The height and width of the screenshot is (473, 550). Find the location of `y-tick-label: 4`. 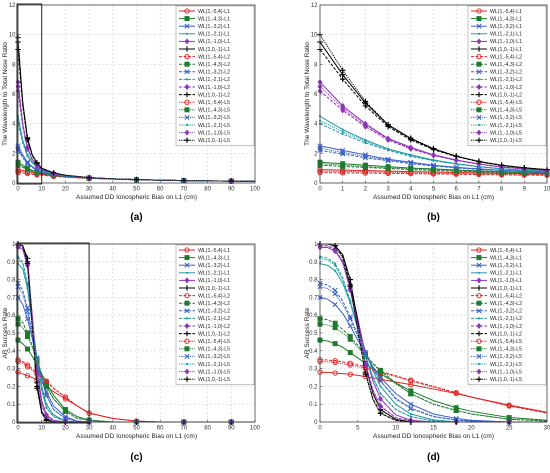

y-tick-label: 4 is located at coordinates (14, 125).